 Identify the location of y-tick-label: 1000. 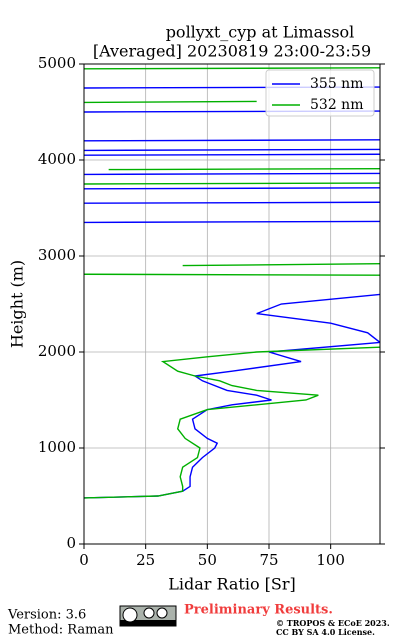
(57, 447).